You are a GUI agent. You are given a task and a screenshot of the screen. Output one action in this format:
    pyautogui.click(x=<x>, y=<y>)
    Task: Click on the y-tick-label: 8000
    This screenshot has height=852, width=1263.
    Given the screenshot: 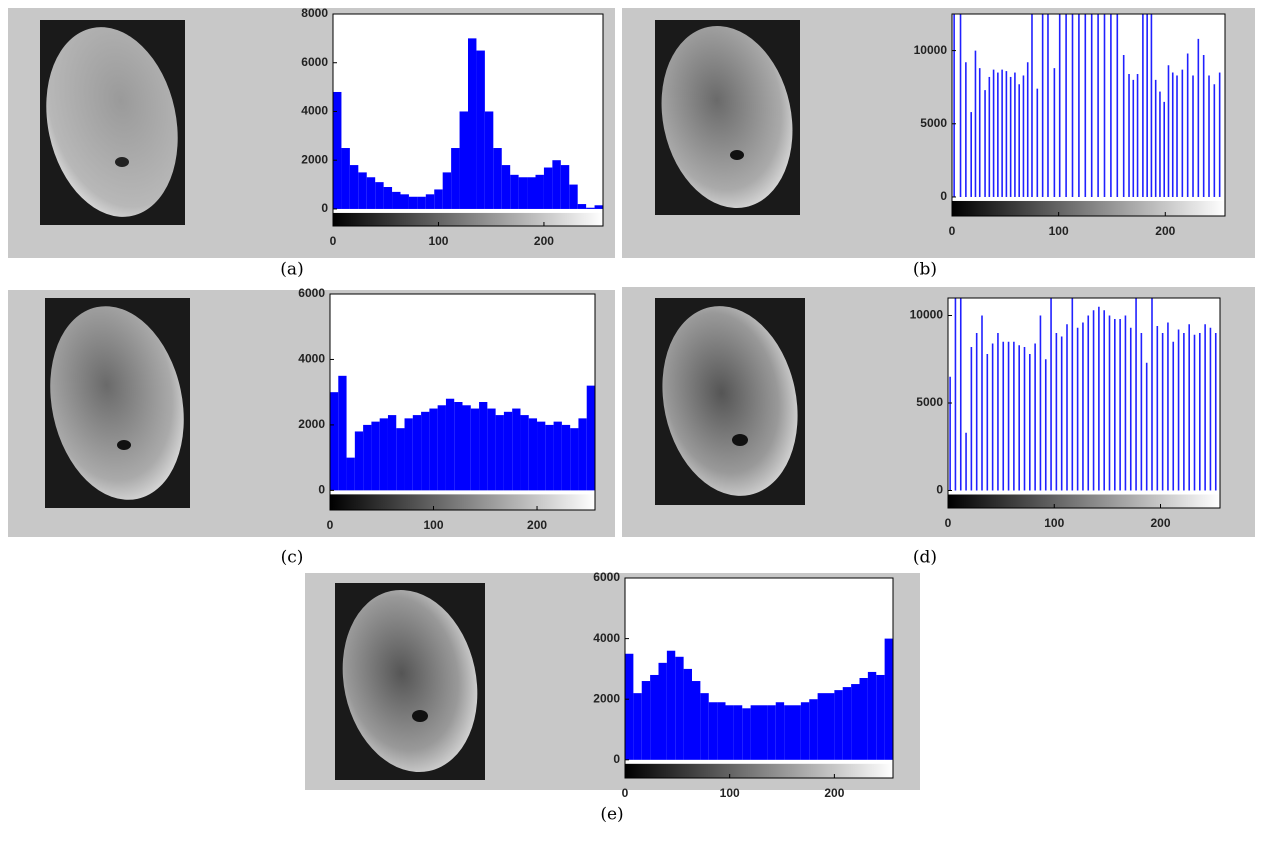 What is the action you would take?
    pyautogui.click(x=314, y=13)
    